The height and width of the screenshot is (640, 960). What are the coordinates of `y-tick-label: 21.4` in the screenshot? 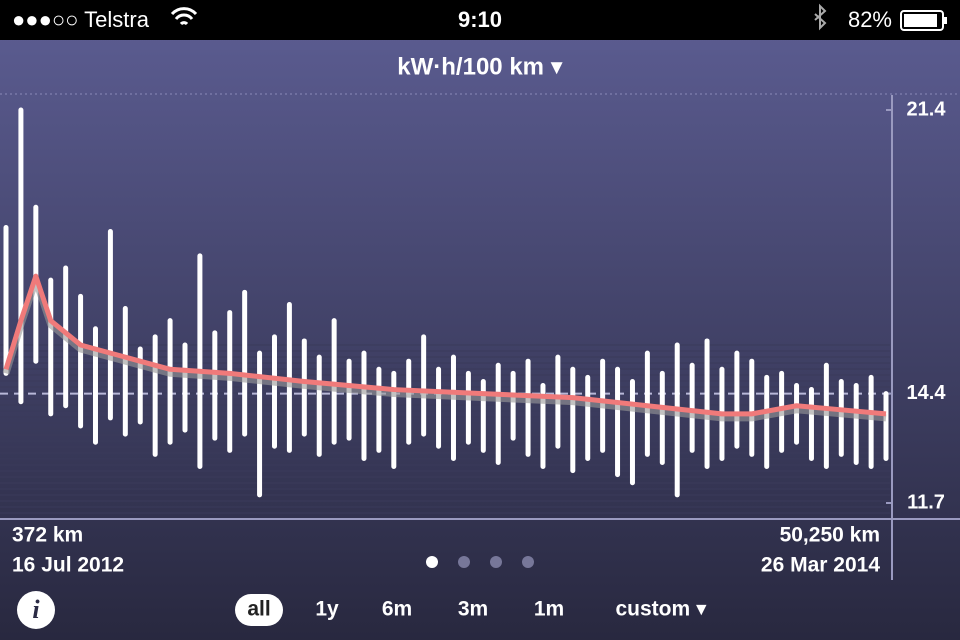 It's located at (927, 109).